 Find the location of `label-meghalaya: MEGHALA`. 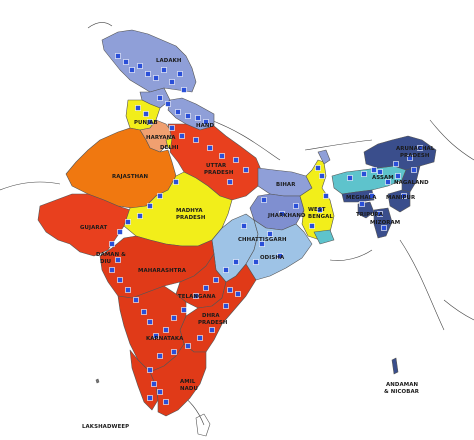

label-meghalaya: MEGHALA is located at coordinates (361, 198).